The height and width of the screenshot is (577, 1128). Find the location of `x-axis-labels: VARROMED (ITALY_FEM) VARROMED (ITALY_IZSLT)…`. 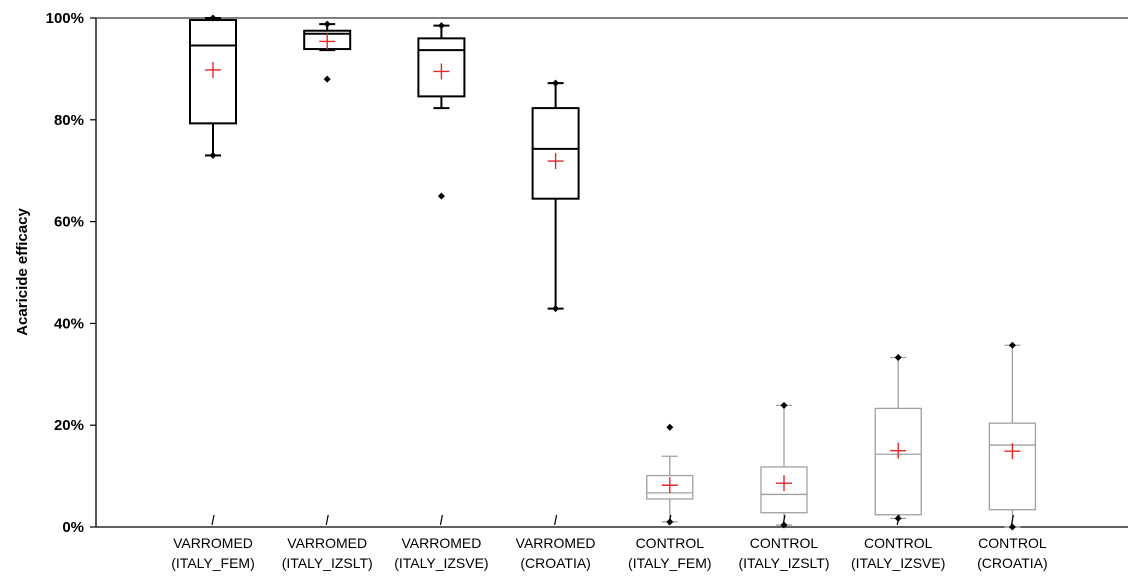

x-axis-labels: VARROMED (ITALY_FEM) VARROMED (ITALY_IZSLT)… is located at coordinates (609, 553).